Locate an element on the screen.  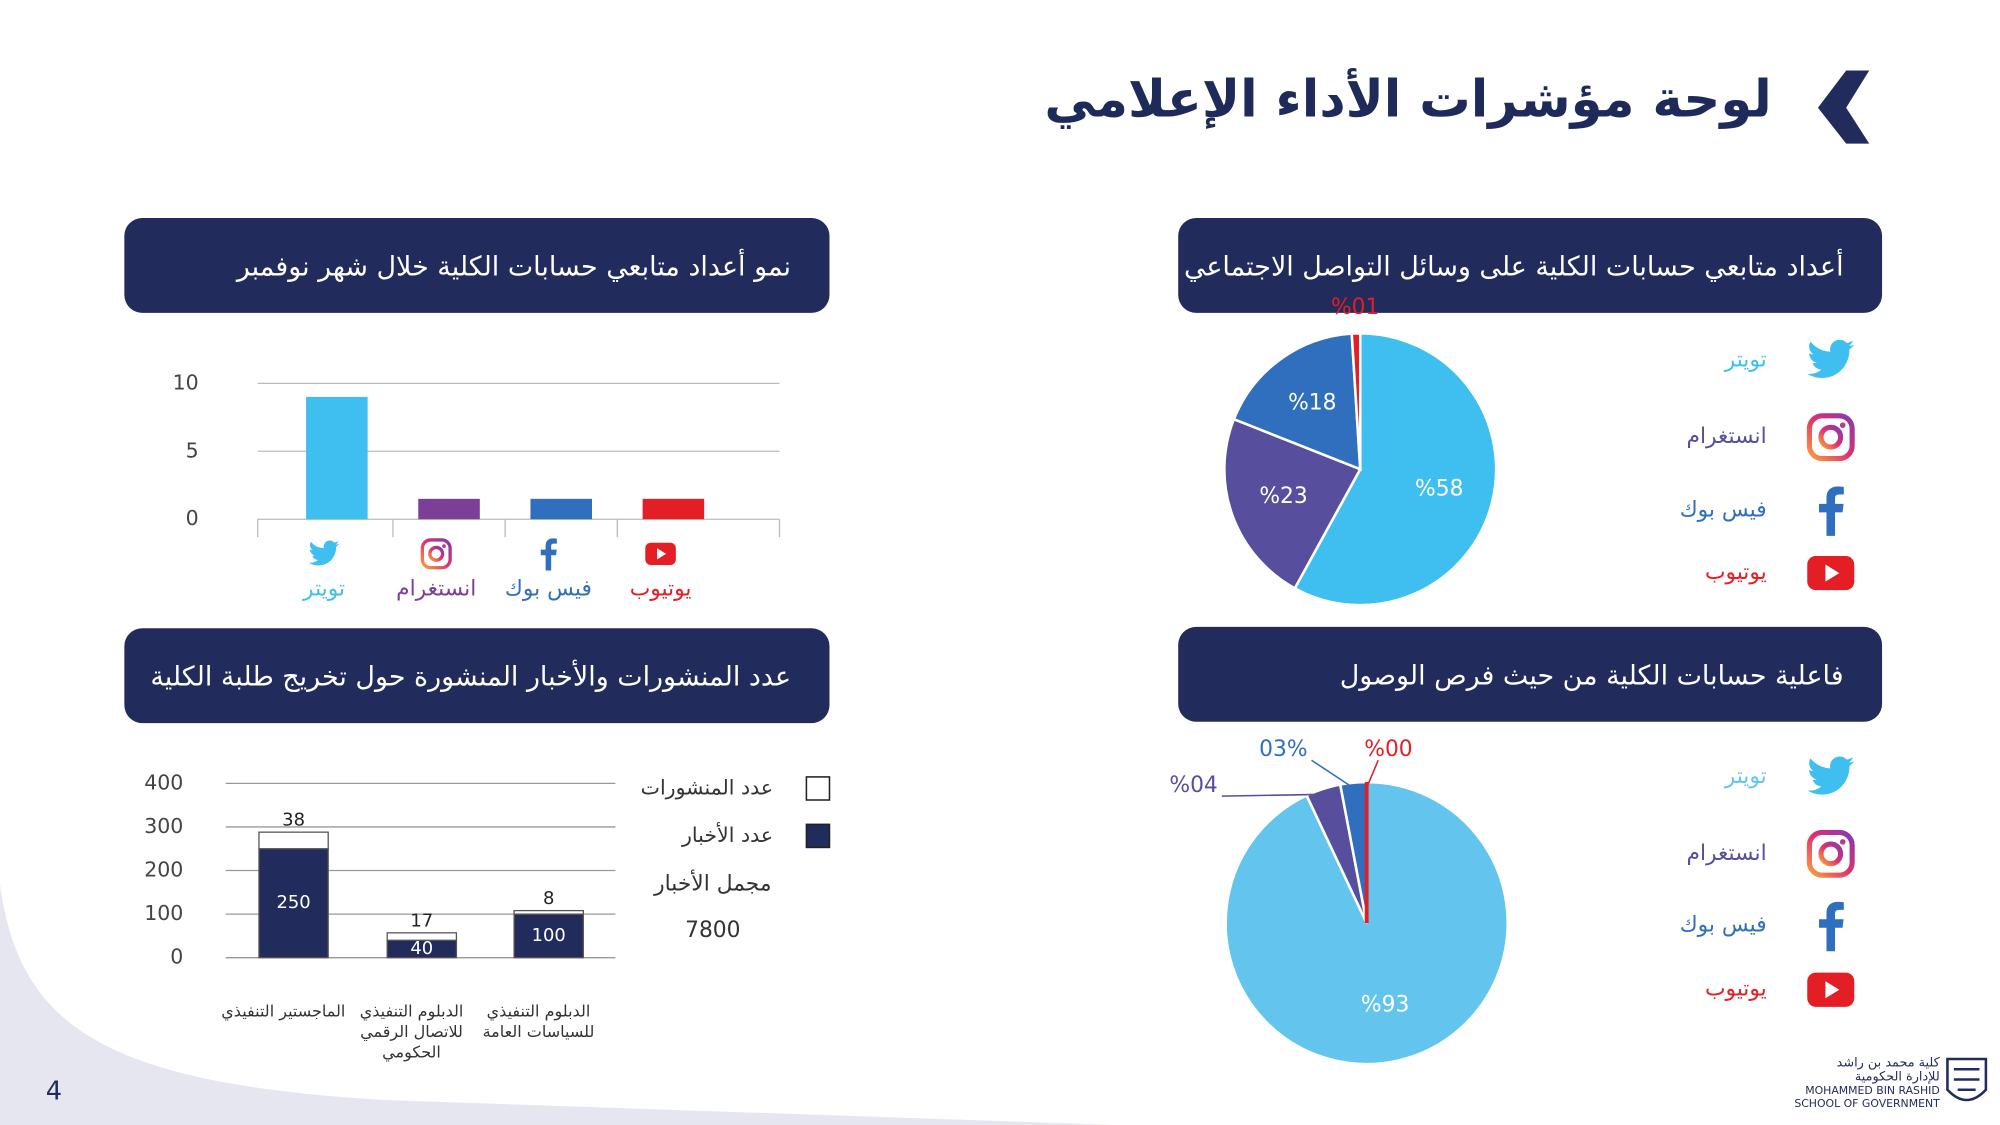
x-tick-label: تويتر is located at coordinates (323, 589).